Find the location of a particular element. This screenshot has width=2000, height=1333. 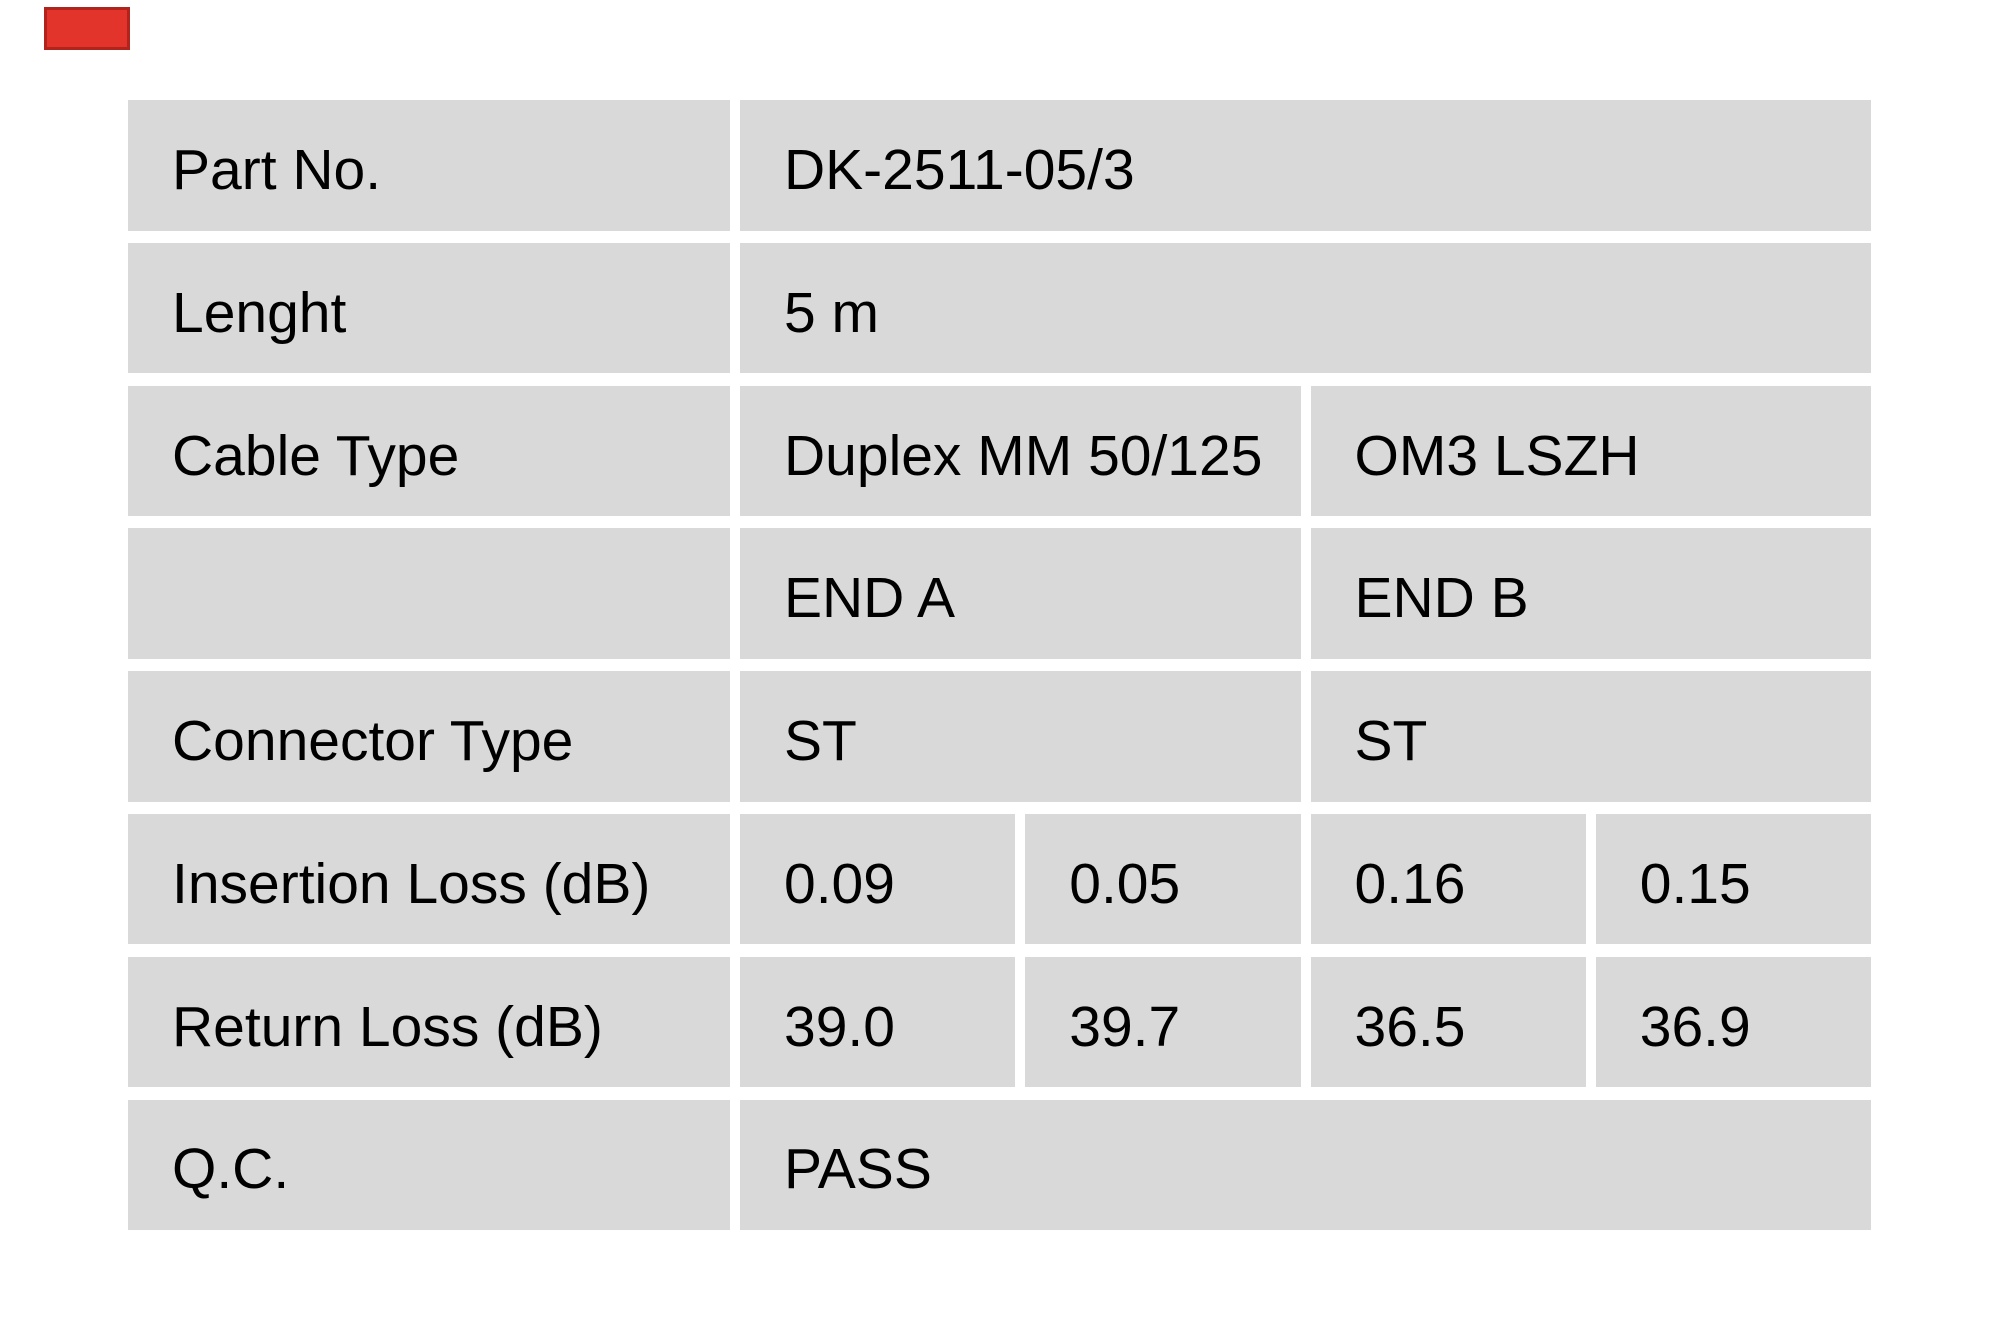

qc-value-cell: PASS is located at coordinates (1305, 1165).